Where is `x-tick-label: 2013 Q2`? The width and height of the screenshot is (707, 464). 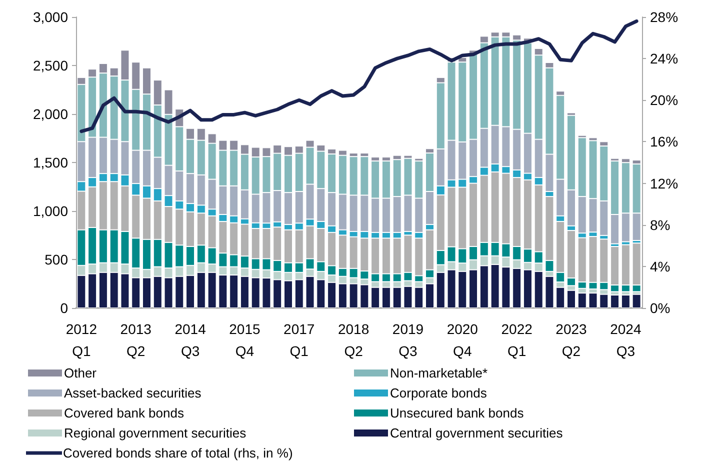 x-tick-label: 2013 Q2 is located at coordinates (136, 340).